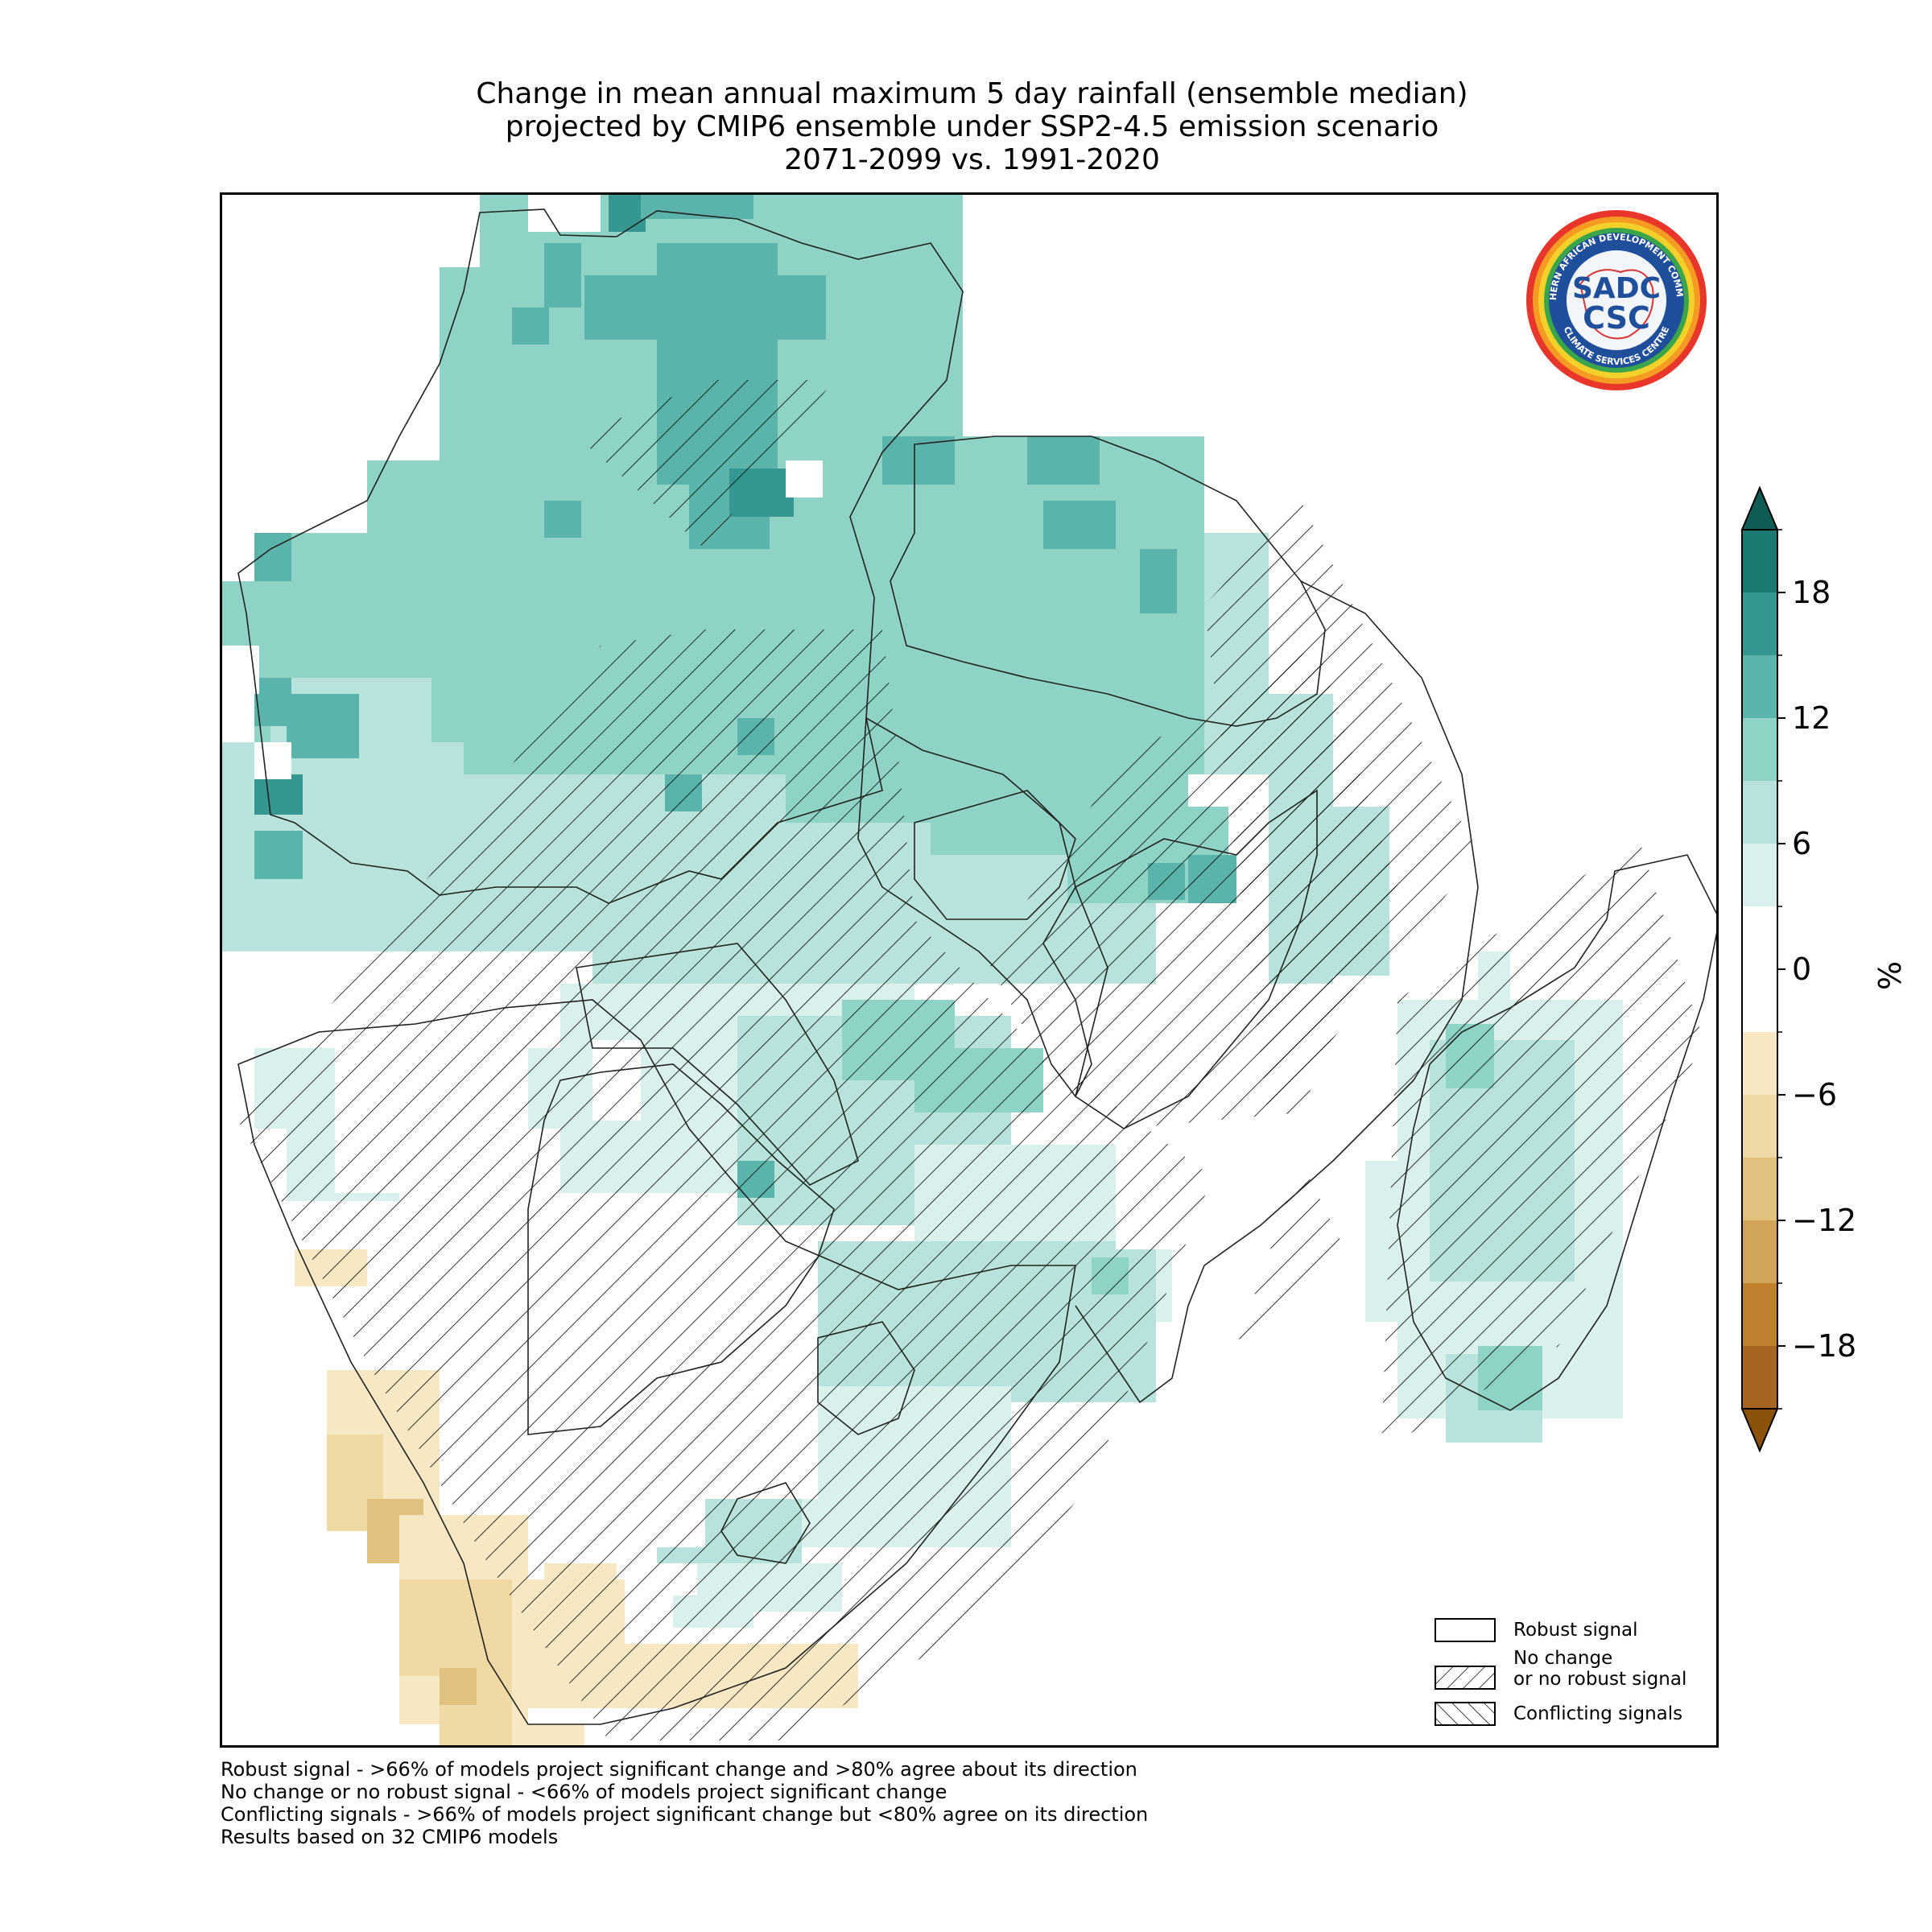 The height and width of the screenshot is (1932, 1932). Describe the element at coordinates (1816, 969) in the screenshot. I see `colorbar-ticks: 18 12 6 0 −6 −12 −18` at that location.